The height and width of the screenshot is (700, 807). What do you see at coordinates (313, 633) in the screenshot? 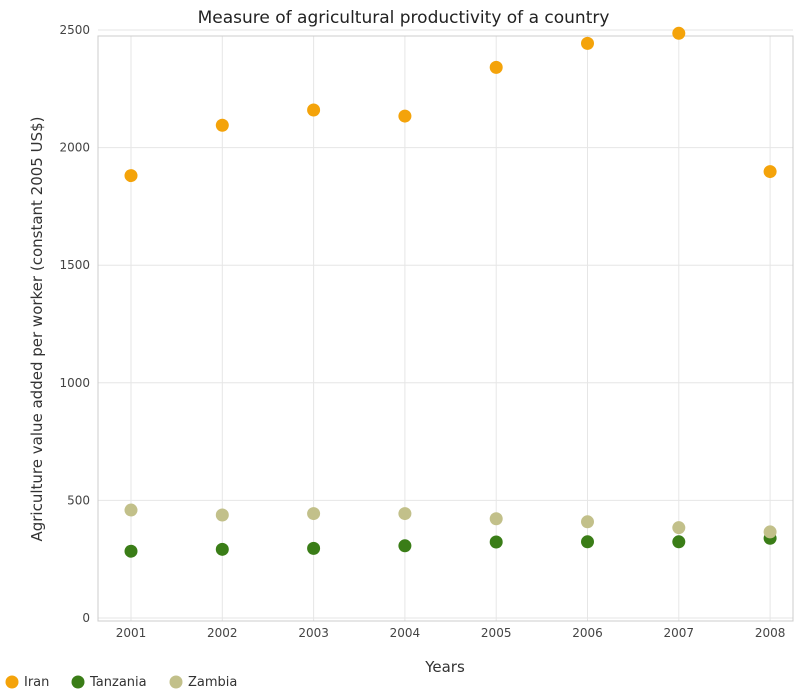
I see `x-tick-label: 2003` at bounding box center [313, 633].